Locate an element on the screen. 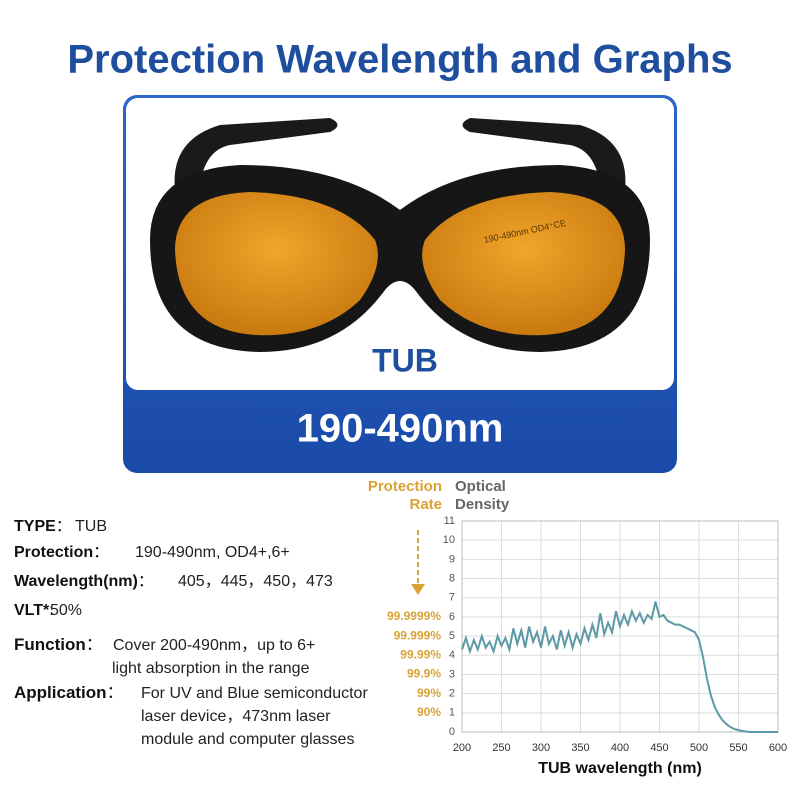 This screenshot has width=800, height=800. spec-label: Function： is located at coordinates (58, 644).